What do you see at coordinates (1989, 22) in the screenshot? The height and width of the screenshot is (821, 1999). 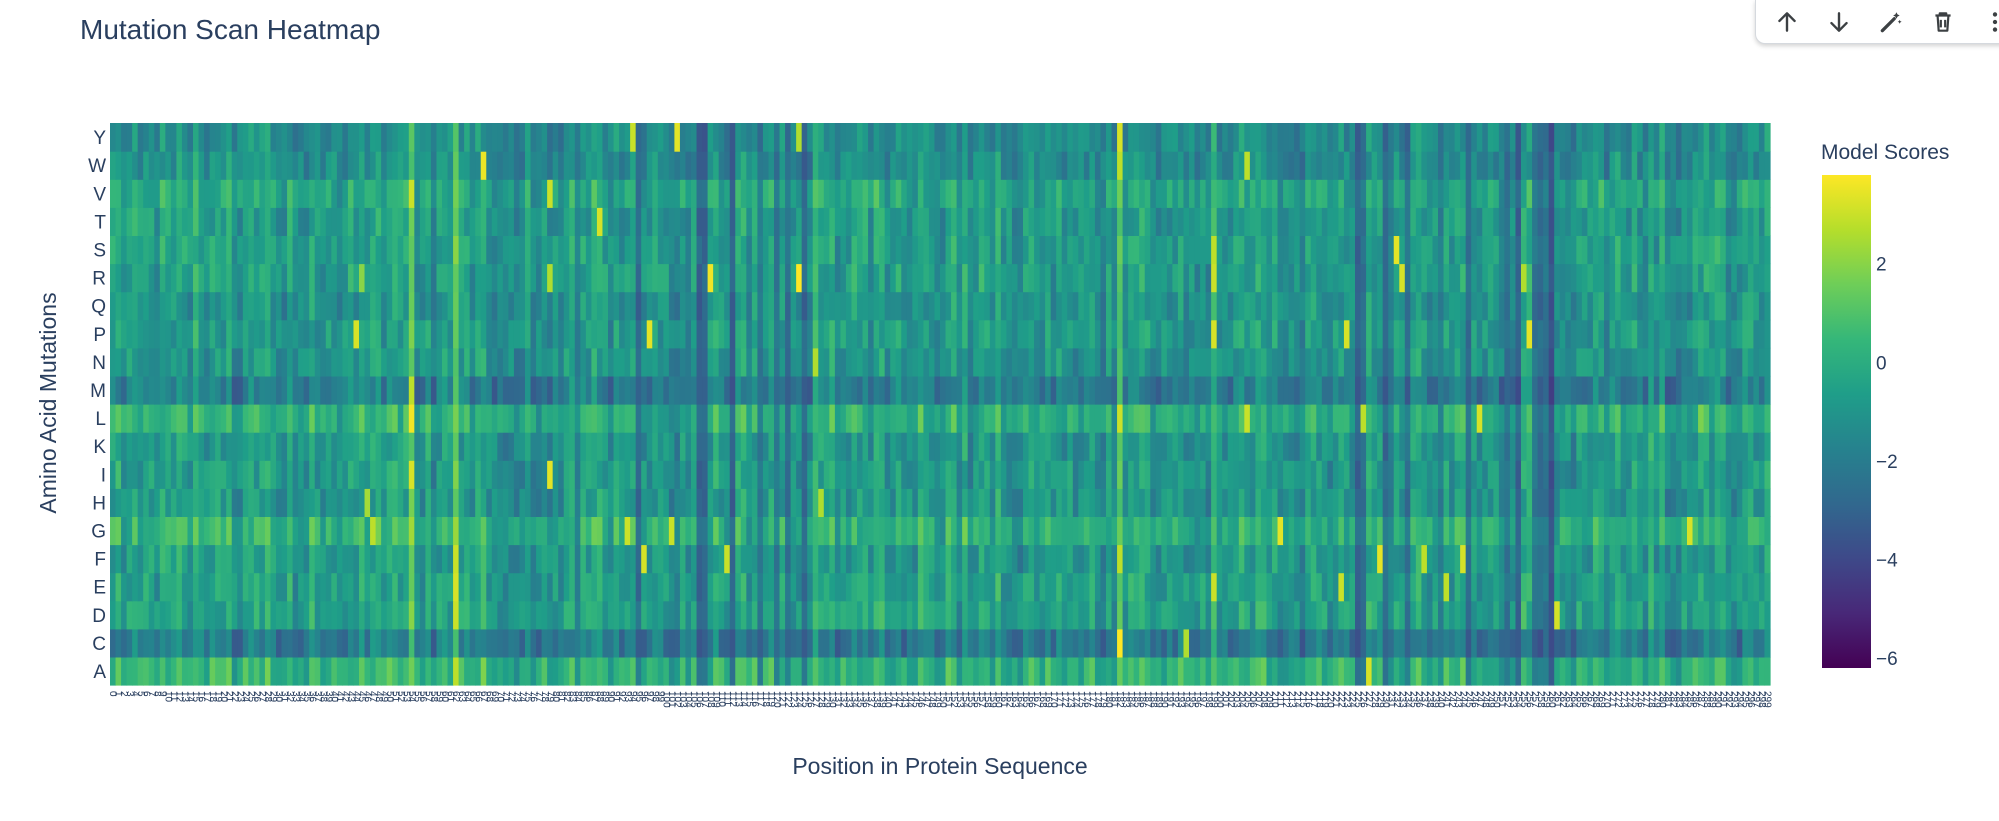 I see `more-options-button` at bounding box center [1989, 22].